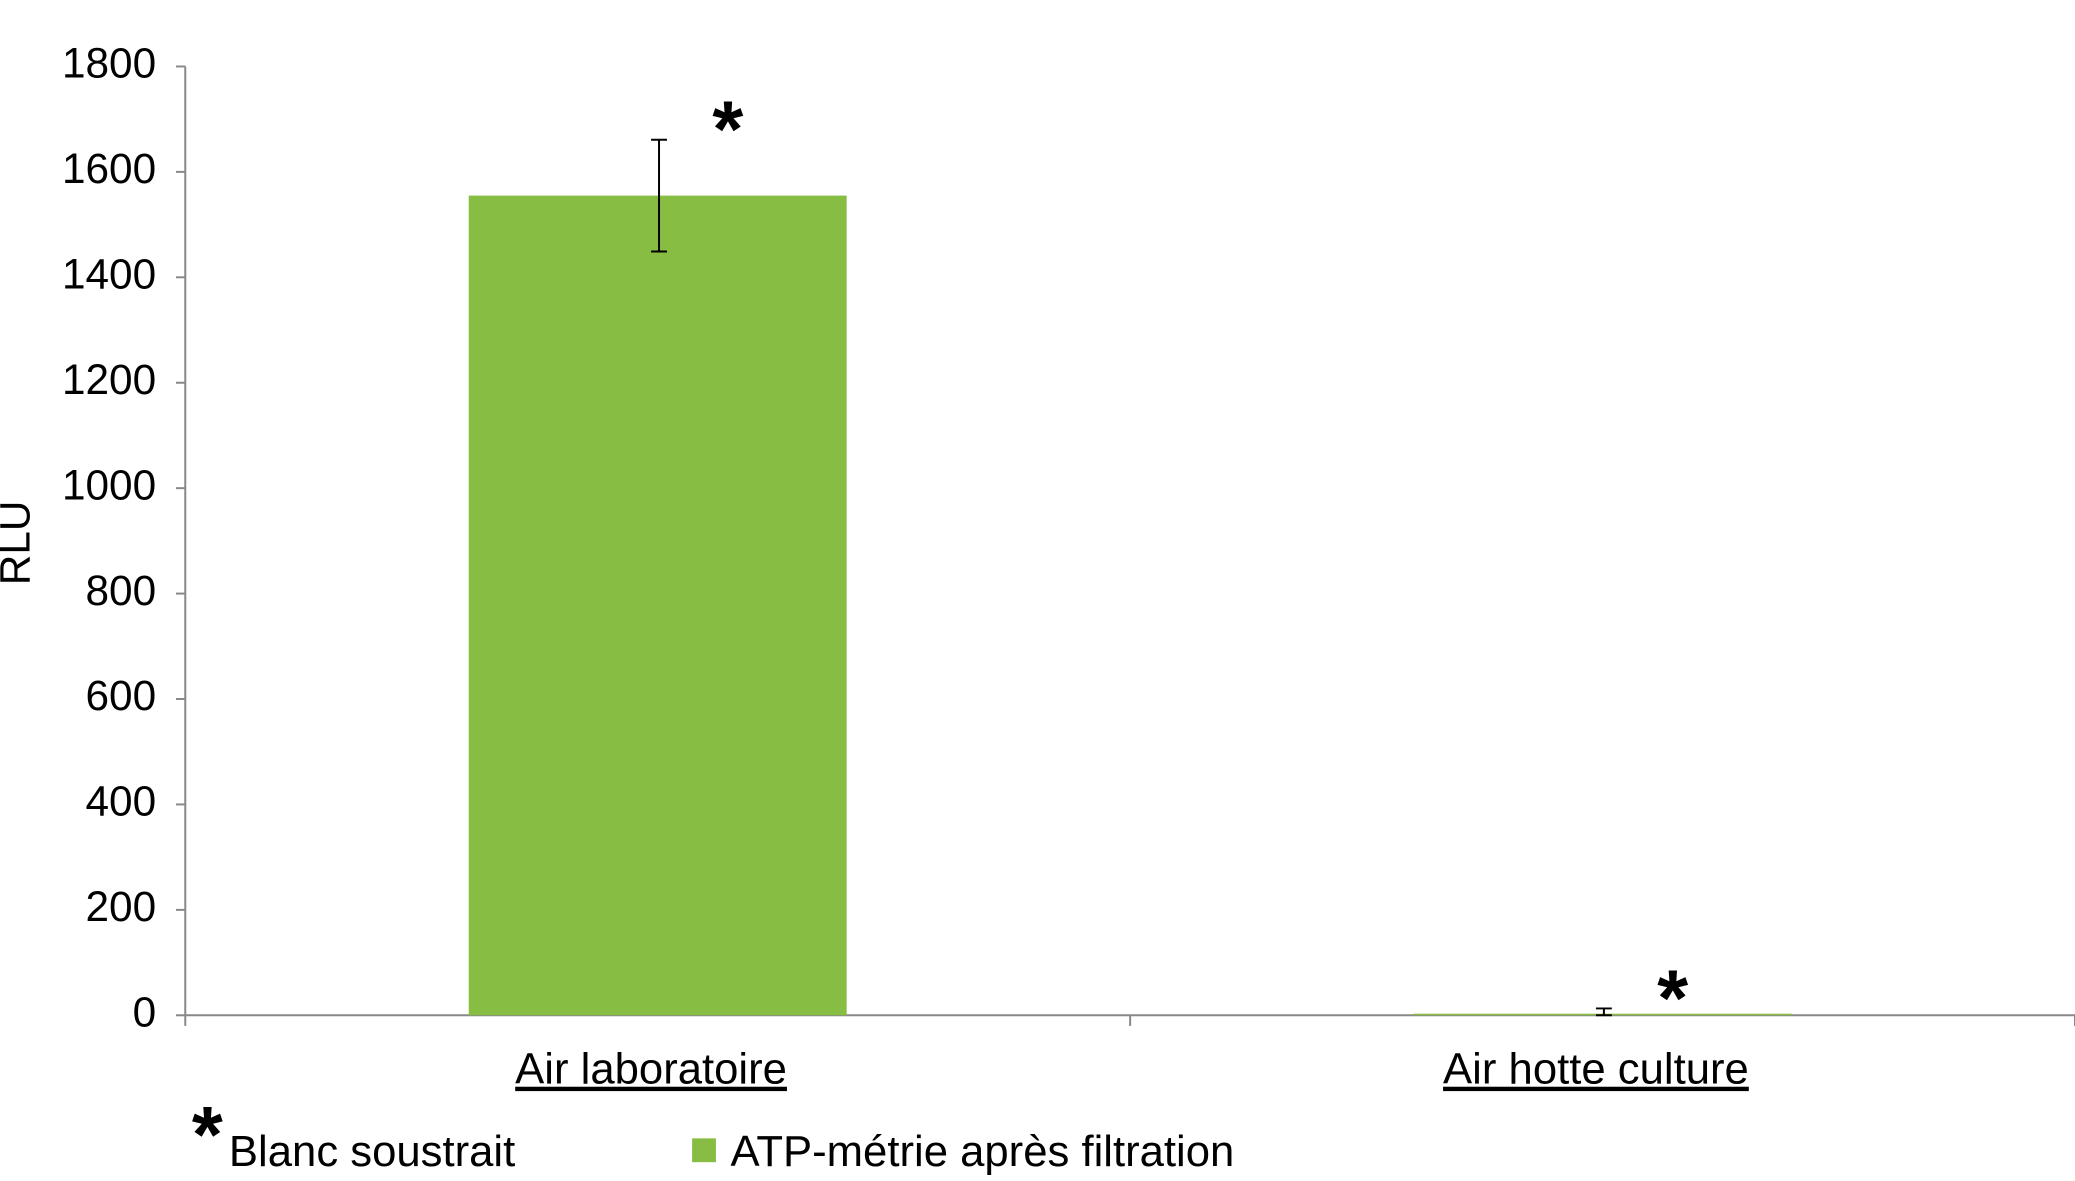  What do you see at coordinates (704, 1150) in the screenshot?
I see `legend-swatch` at bounding box center [704, 1150].